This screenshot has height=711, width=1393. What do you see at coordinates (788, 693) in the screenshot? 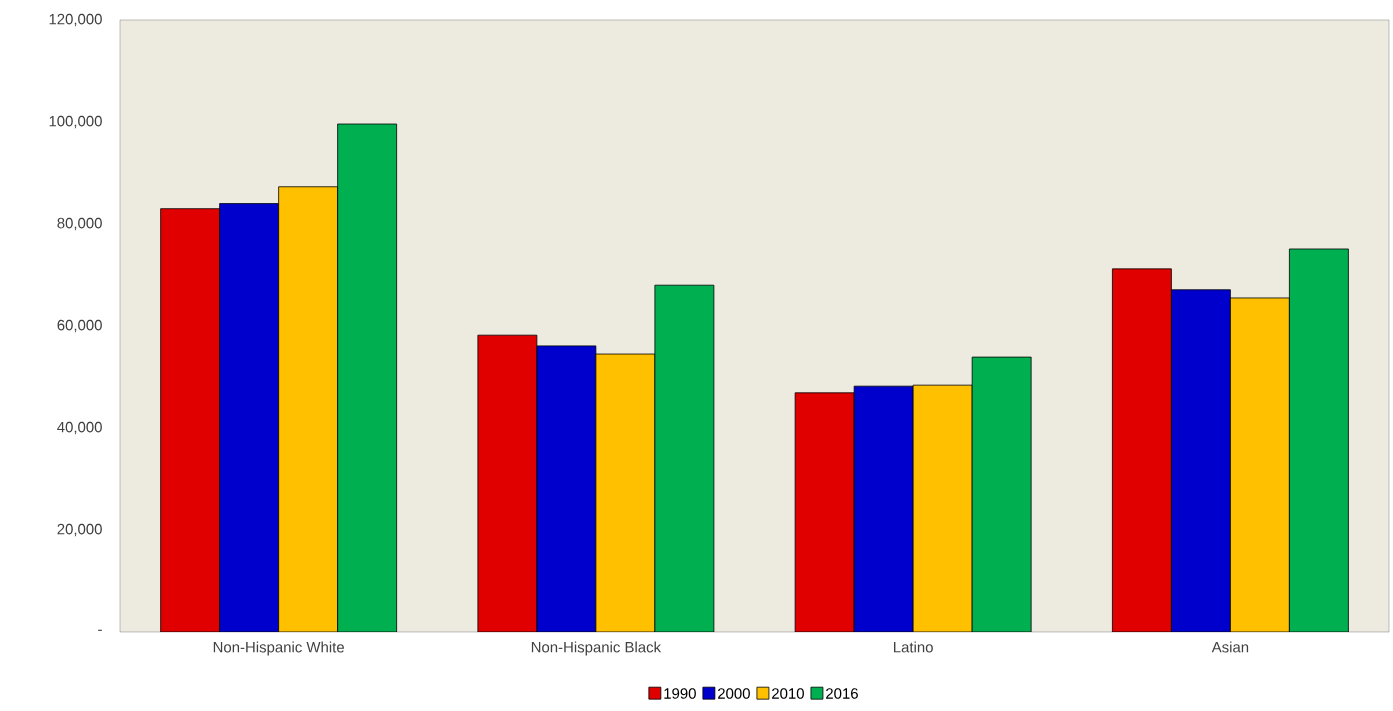
I see `legend-label: 2010` at bounding box center [788, 693].